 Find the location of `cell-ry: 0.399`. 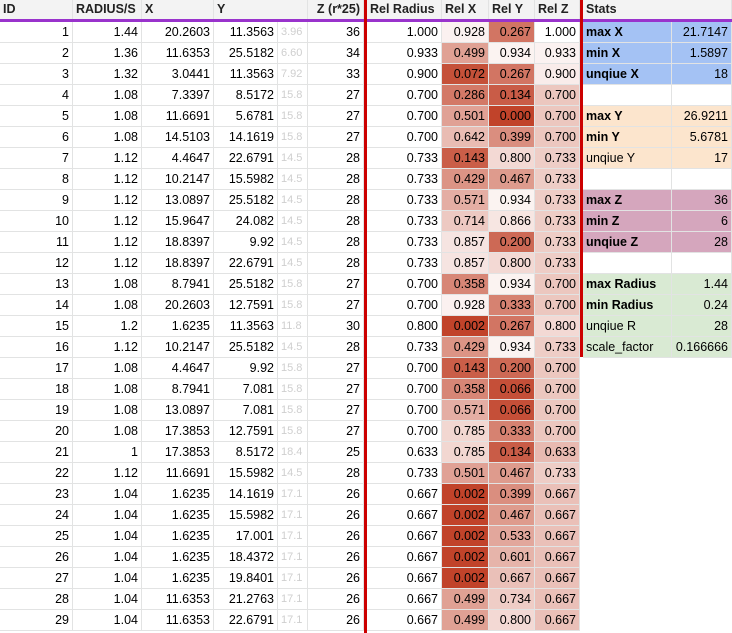

cell-ry: 0.399 is located at coordinates (512, 137).